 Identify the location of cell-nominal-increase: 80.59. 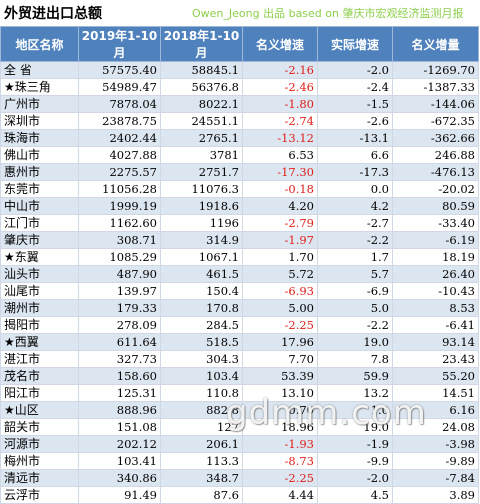
(435, 206).